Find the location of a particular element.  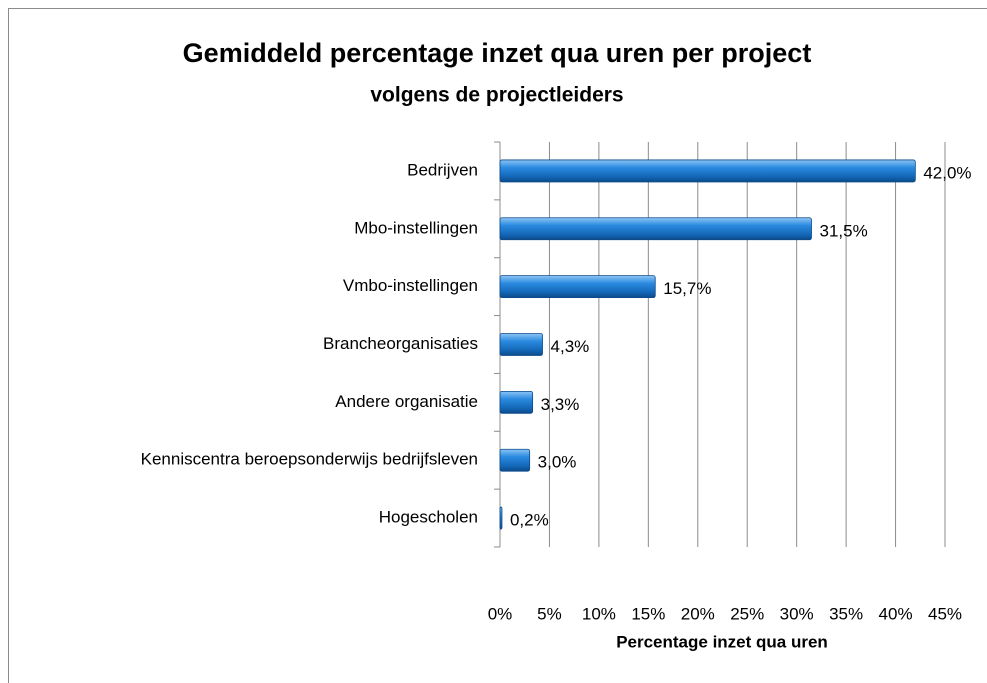

chart-subtitle: volgens de projectleiders is located at coordinates (496, 95).